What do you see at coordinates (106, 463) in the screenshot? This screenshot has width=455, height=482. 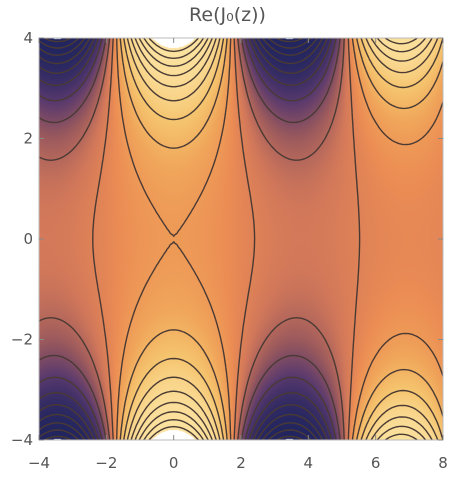 I see `x-tick-label: −2` at bounding box center [106, 463].